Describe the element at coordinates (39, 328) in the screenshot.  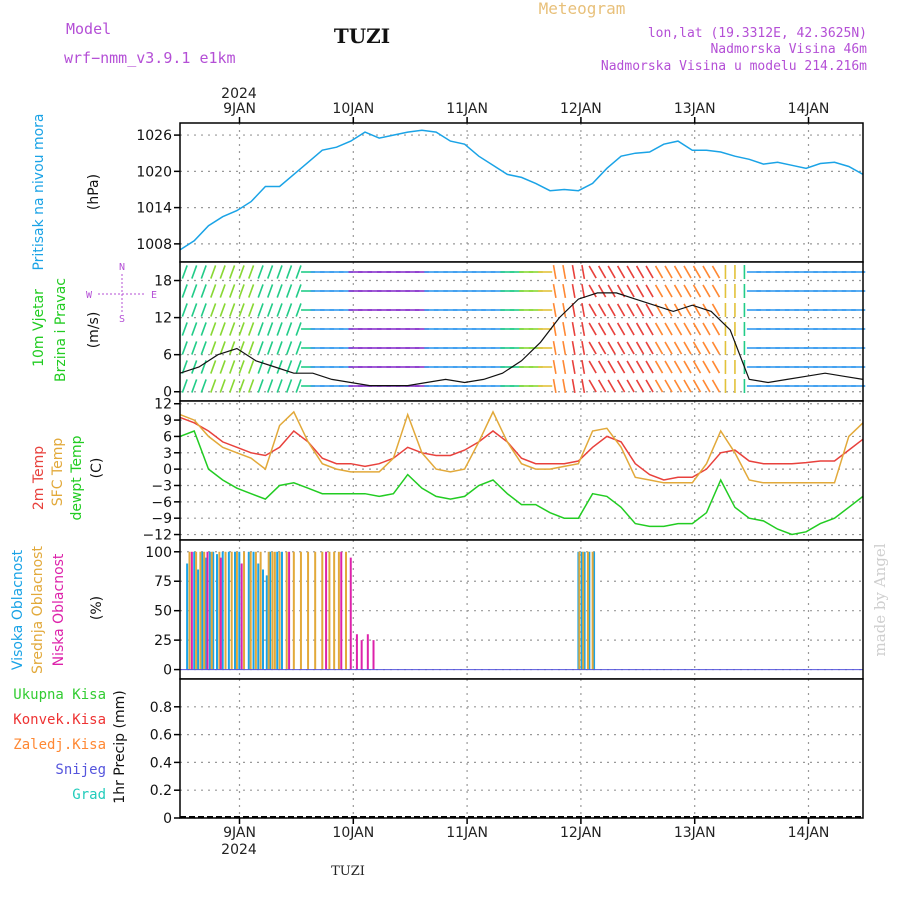
I see `wind-axis-label: 10m Vjetar` at that location.